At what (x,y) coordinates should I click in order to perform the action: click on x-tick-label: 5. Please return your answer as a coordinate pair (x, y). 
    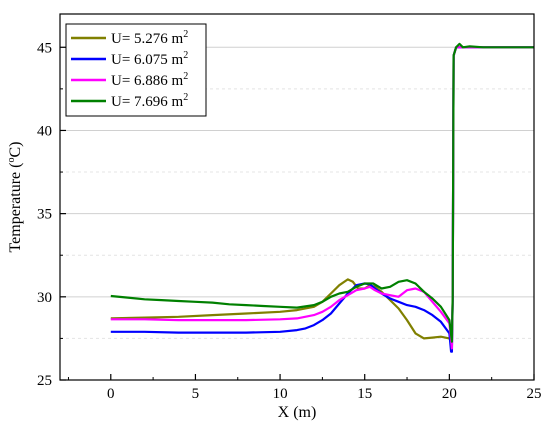
    Looking at the image, I should click on (196, 394).